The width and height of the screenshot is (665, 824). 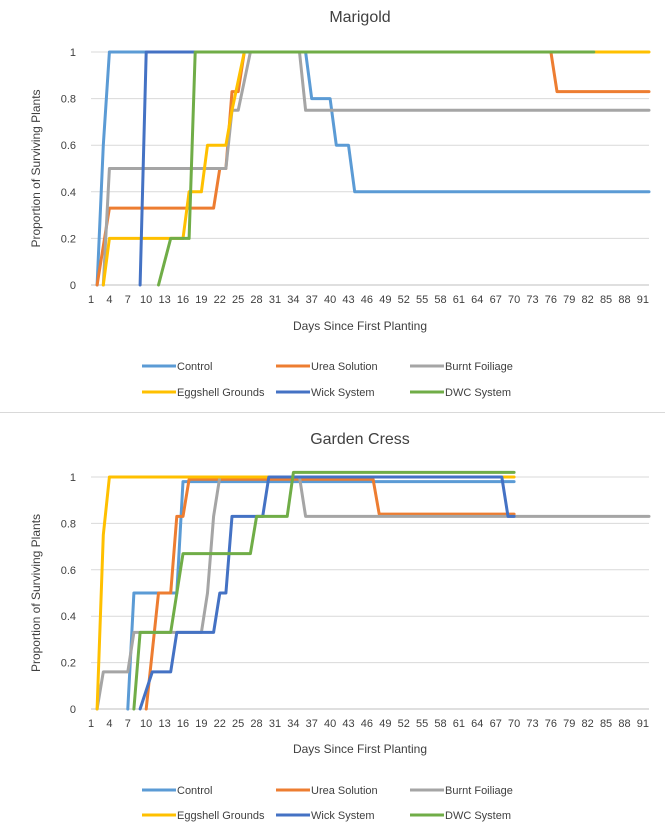 I want to click on chart-2-x-tick-label: 4, so click(x=109, y=724).